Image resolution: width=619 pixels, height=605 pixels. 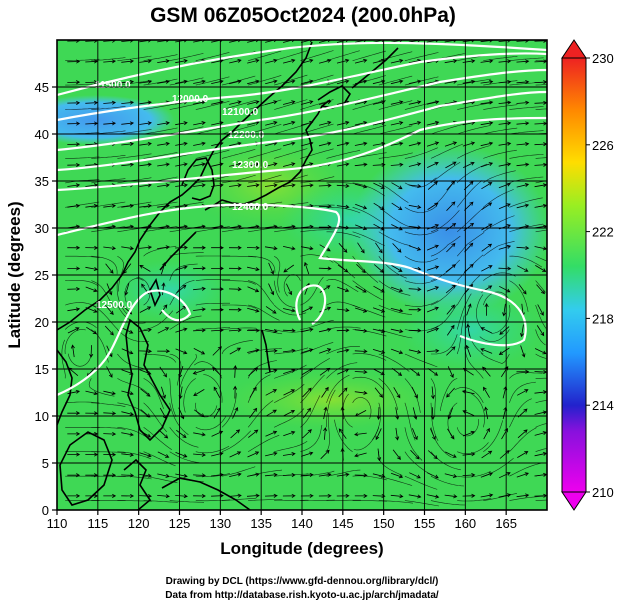 What do you see at coordinates (246, 135) in the screenshot?
I see `contour-label-12200: 12200.0` at bounding box center [246, 135].